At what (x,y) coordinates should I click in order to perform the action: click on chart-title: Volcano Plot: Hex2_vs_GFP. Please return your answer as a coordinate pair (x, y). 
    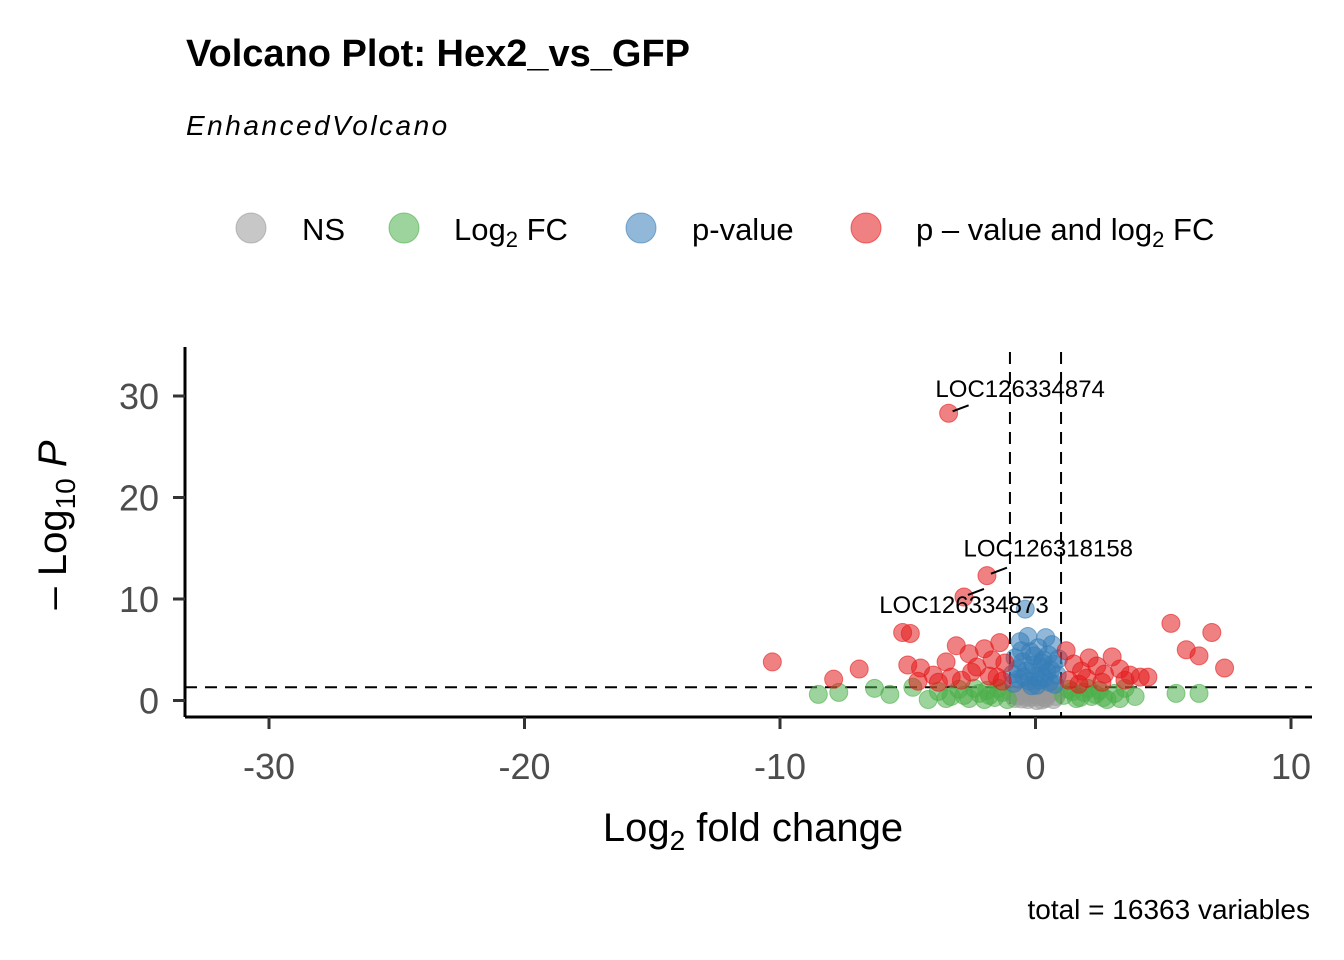
    Looking at the image, I should click on (438, 54).